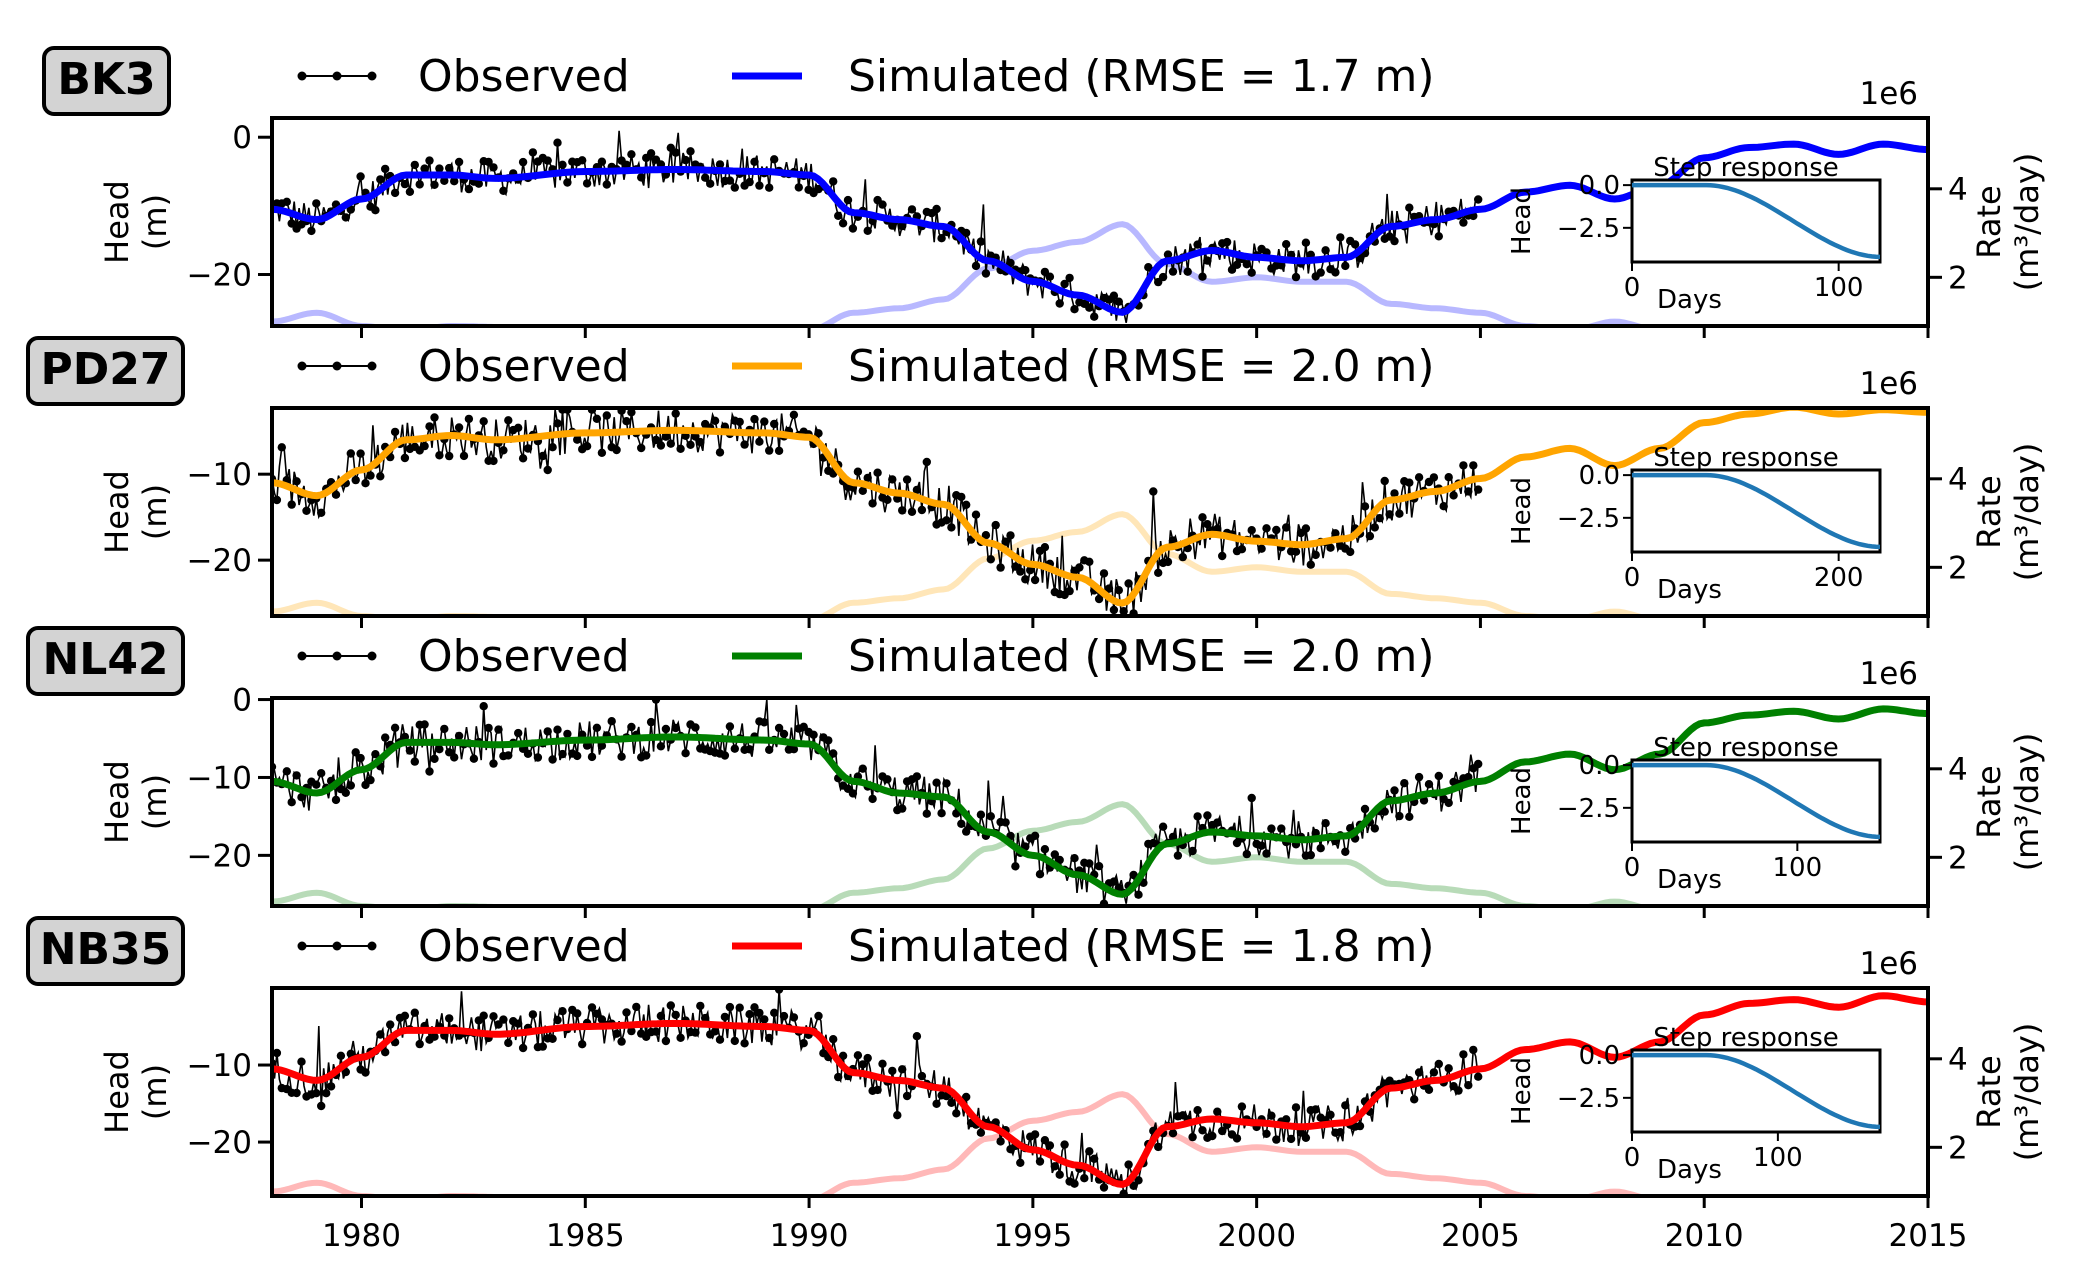 This screenshot has height=1282, width=2083. What do you see at coordinates (1599, 1056) in the screenshot?
I see `inset-y-tick-label: 0.0` at bounding box center [1599, 1056].